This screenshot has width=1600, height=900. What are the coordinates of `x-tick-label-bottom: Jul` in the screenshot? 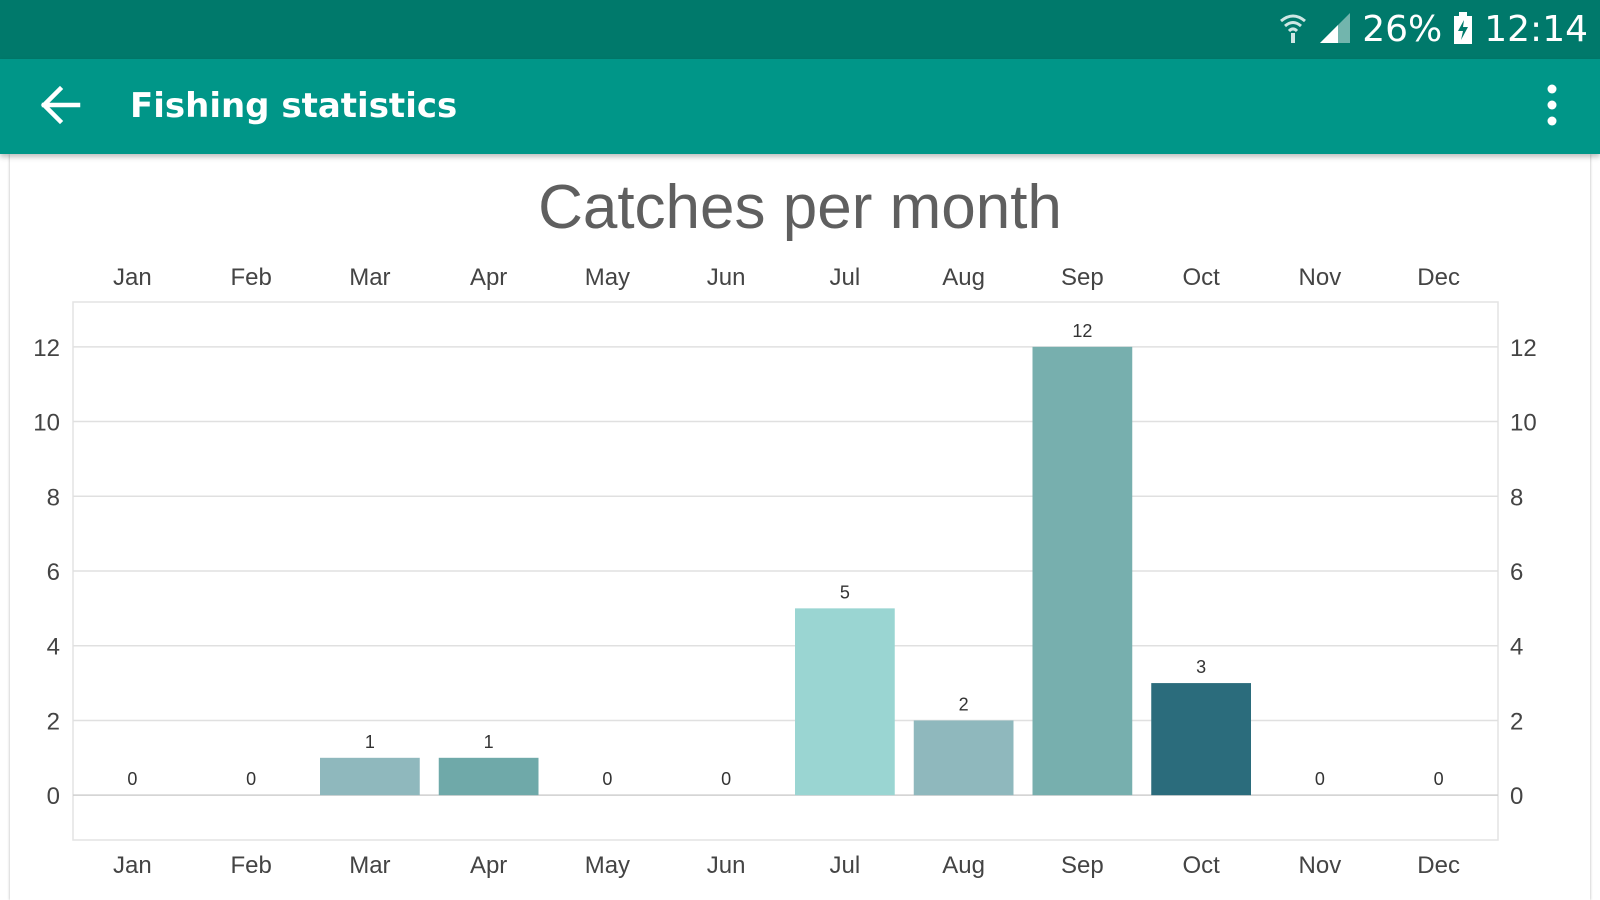 It's located at (845, 865).